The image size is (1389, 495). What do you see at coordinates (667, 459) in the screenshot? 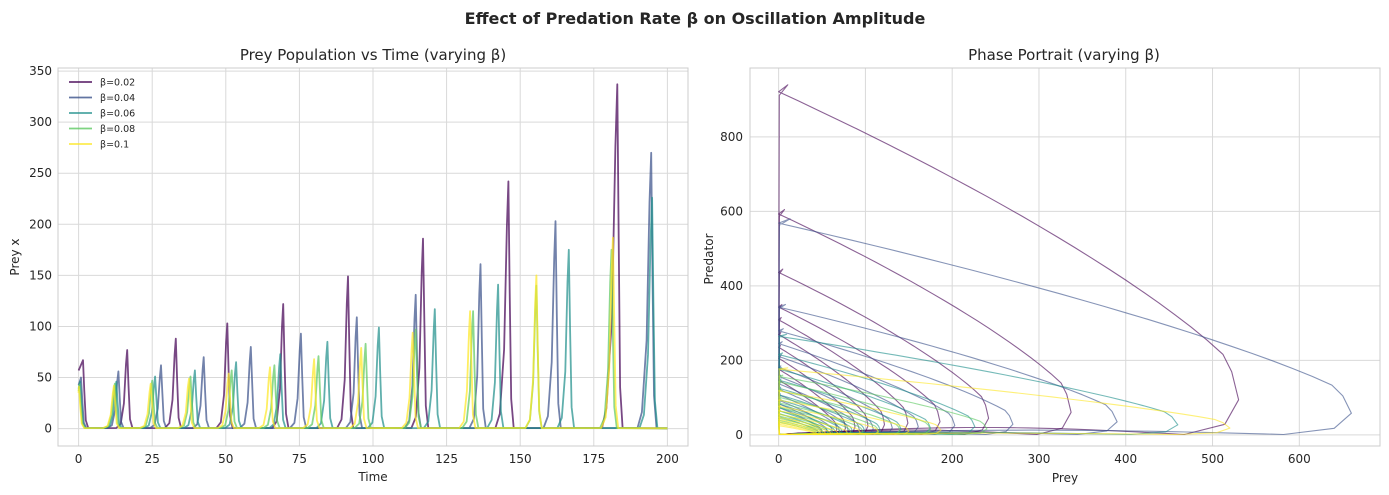
I see `prey-time-xtick-label: 200` at bounding box center [667, 459].